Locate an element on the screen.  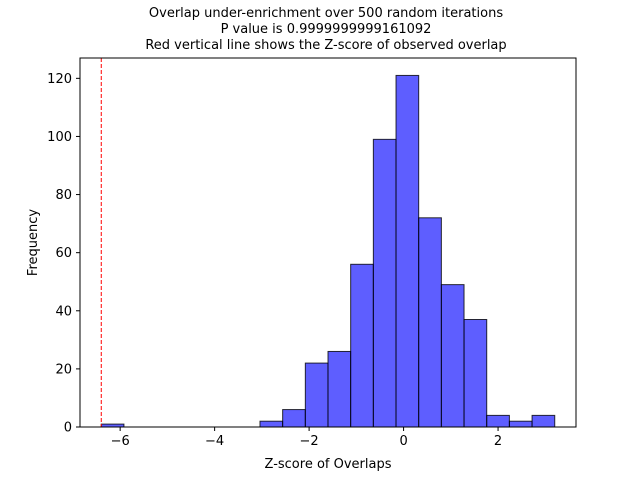
x-tick-label-0: −6 is located at coordinates (120, 441).